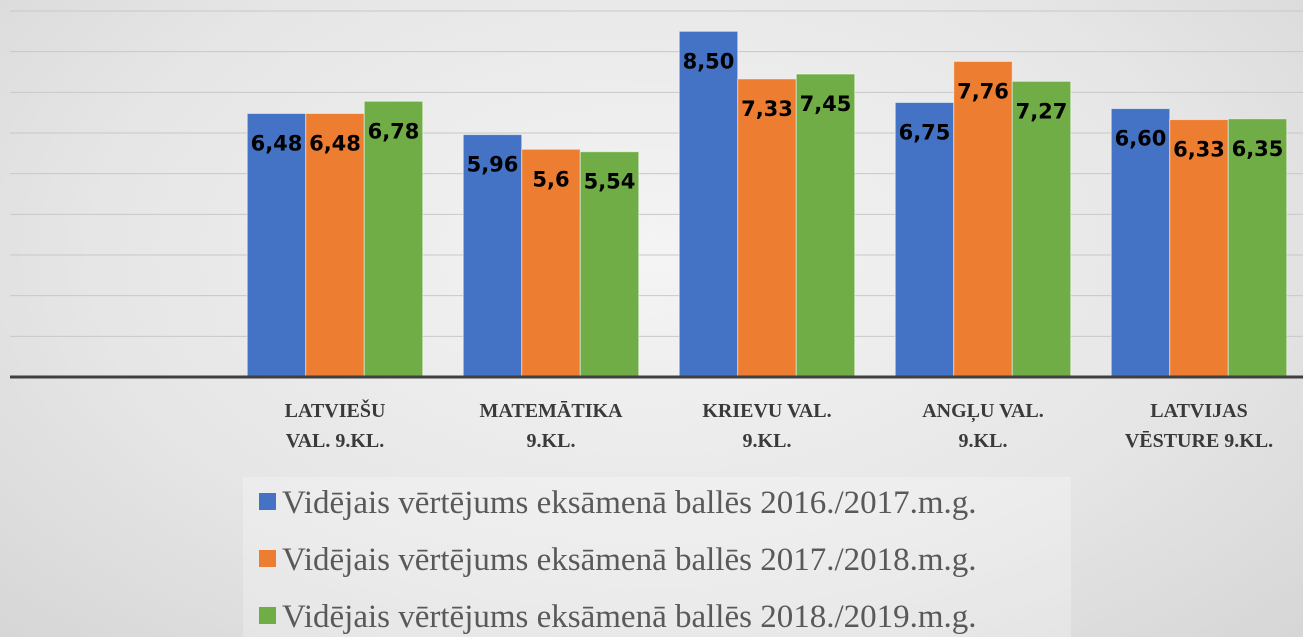 This screenshot has height=637, width=1303. Describe the element at coordinates (826, 104) in the screenshot. I see `data-label: 7,45` at that location.